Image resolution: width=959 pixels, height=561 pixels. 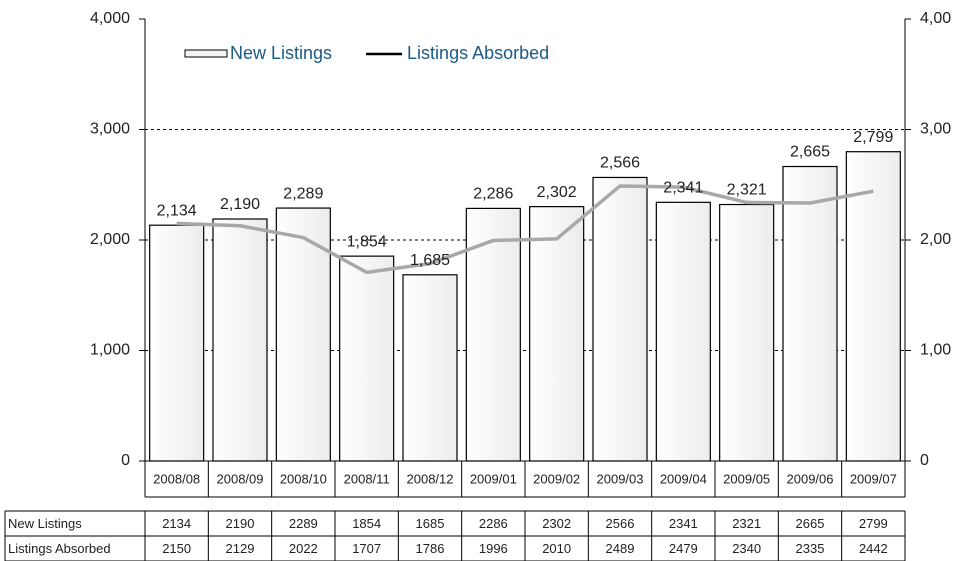 What do you see at coordinates (683, 548) in the screenshot?
I see `table-cell: 2479` at bounding box center [683, 548].